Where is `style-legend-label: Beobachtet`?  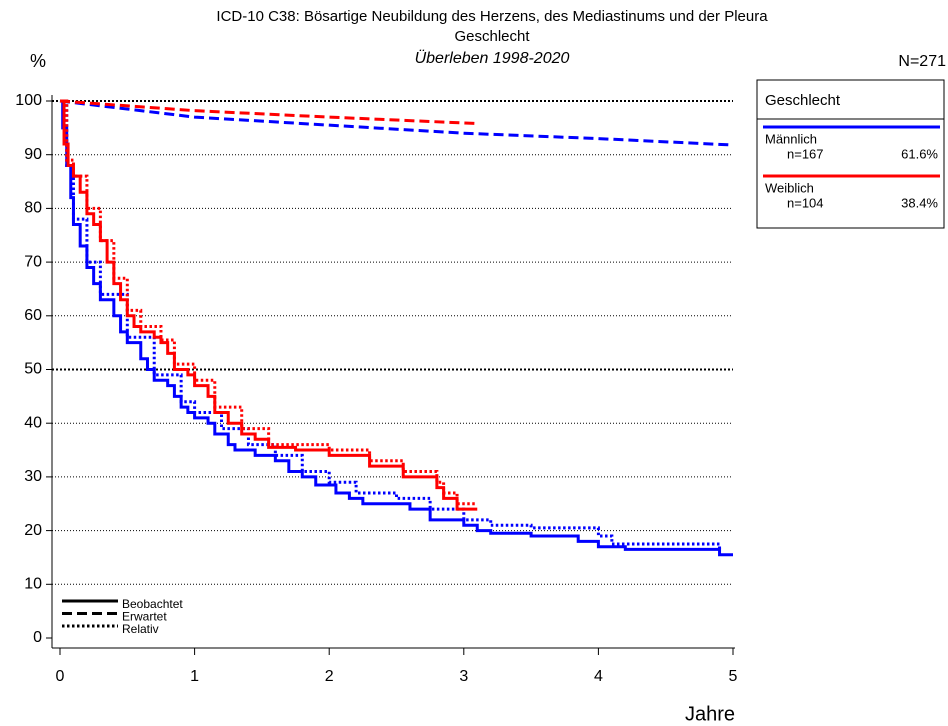
style-legend-label: Beobachtet is located at coordinates (152, 604).